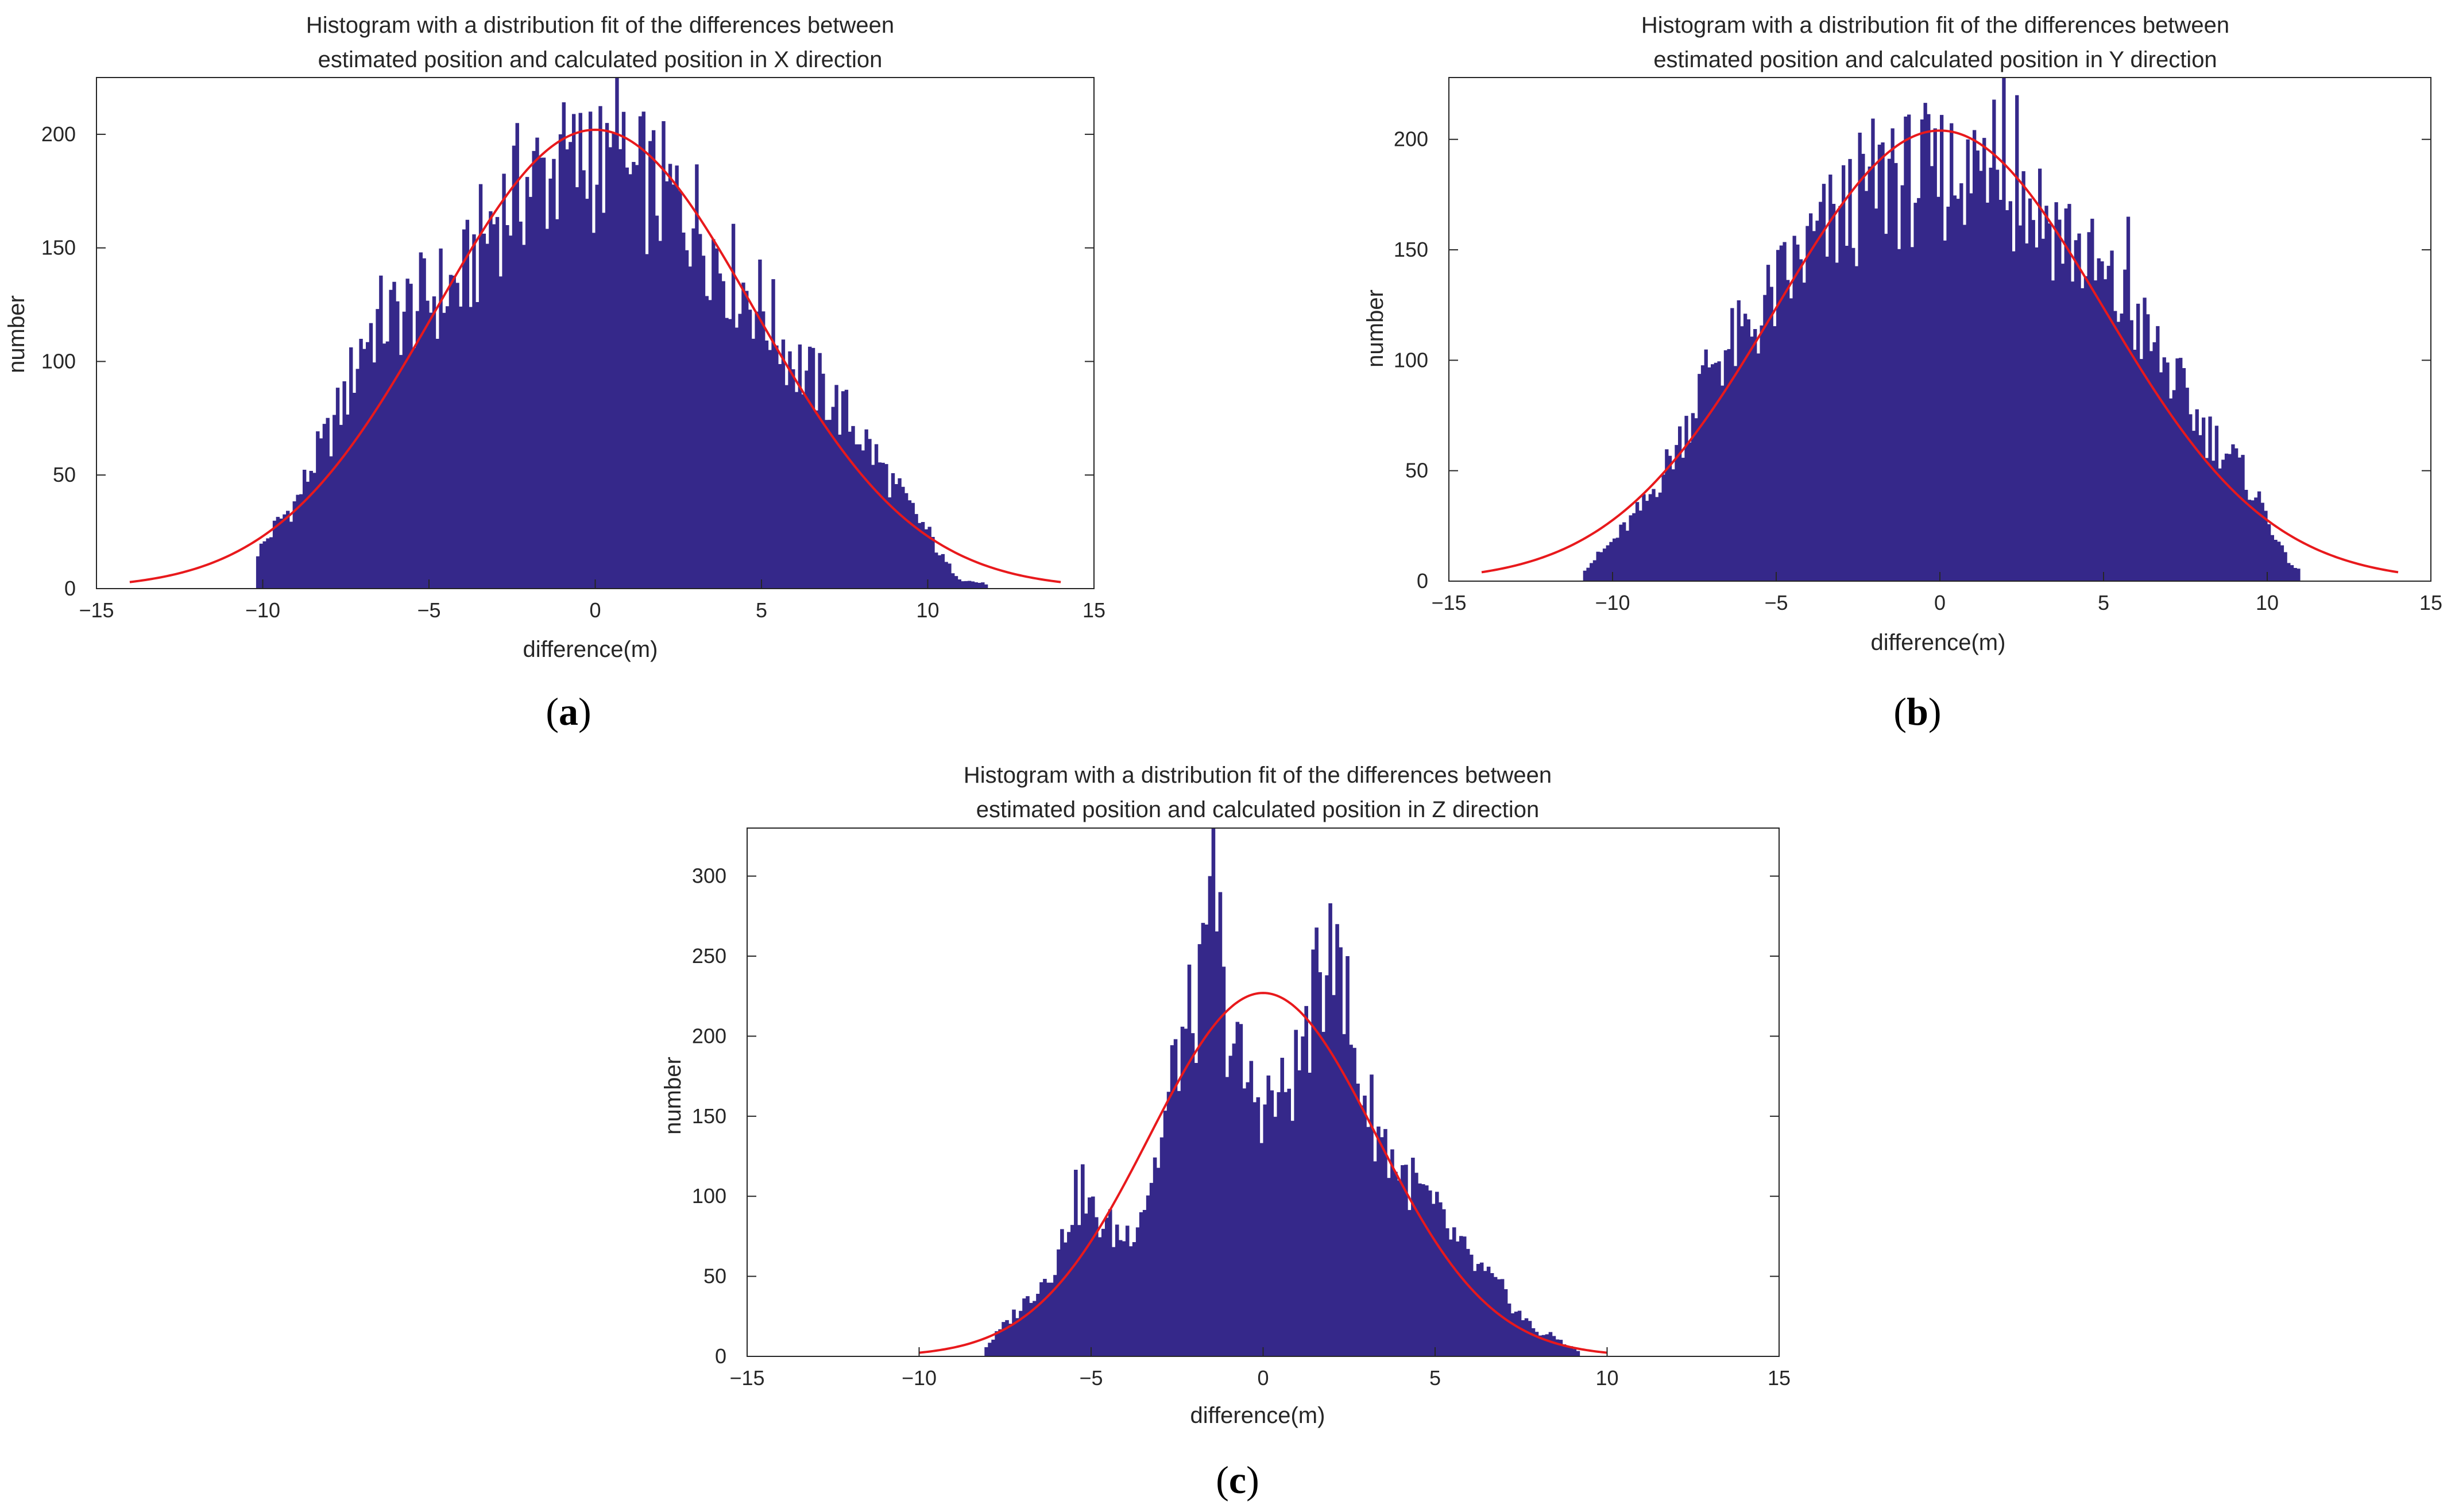 This screenshot has height=1512, width=2455. What do you see at coordinates (709, 956) in the screenshot?
I see `y-tick-label: 250` at bounding box center [709, 956].